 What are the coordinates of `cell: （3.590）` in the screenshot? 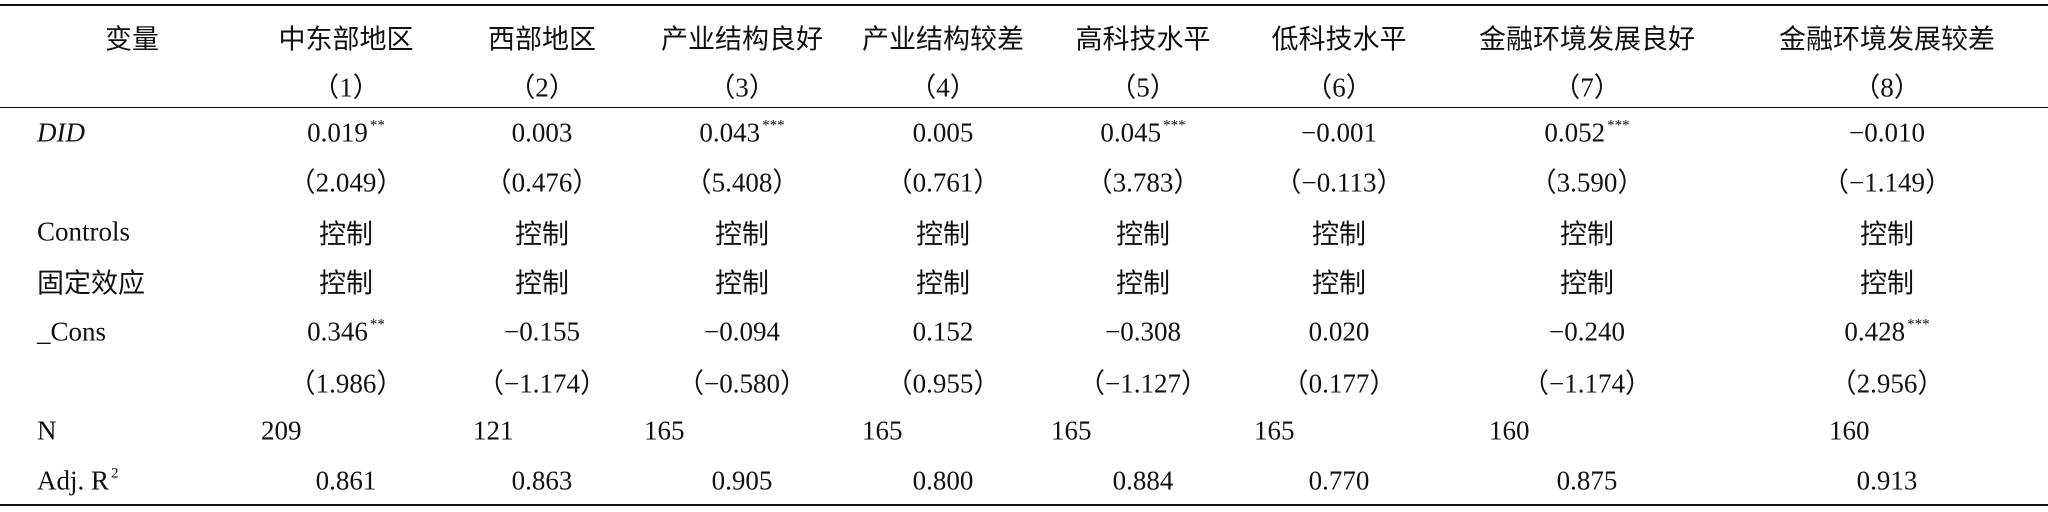 It's located at (1587, 182).